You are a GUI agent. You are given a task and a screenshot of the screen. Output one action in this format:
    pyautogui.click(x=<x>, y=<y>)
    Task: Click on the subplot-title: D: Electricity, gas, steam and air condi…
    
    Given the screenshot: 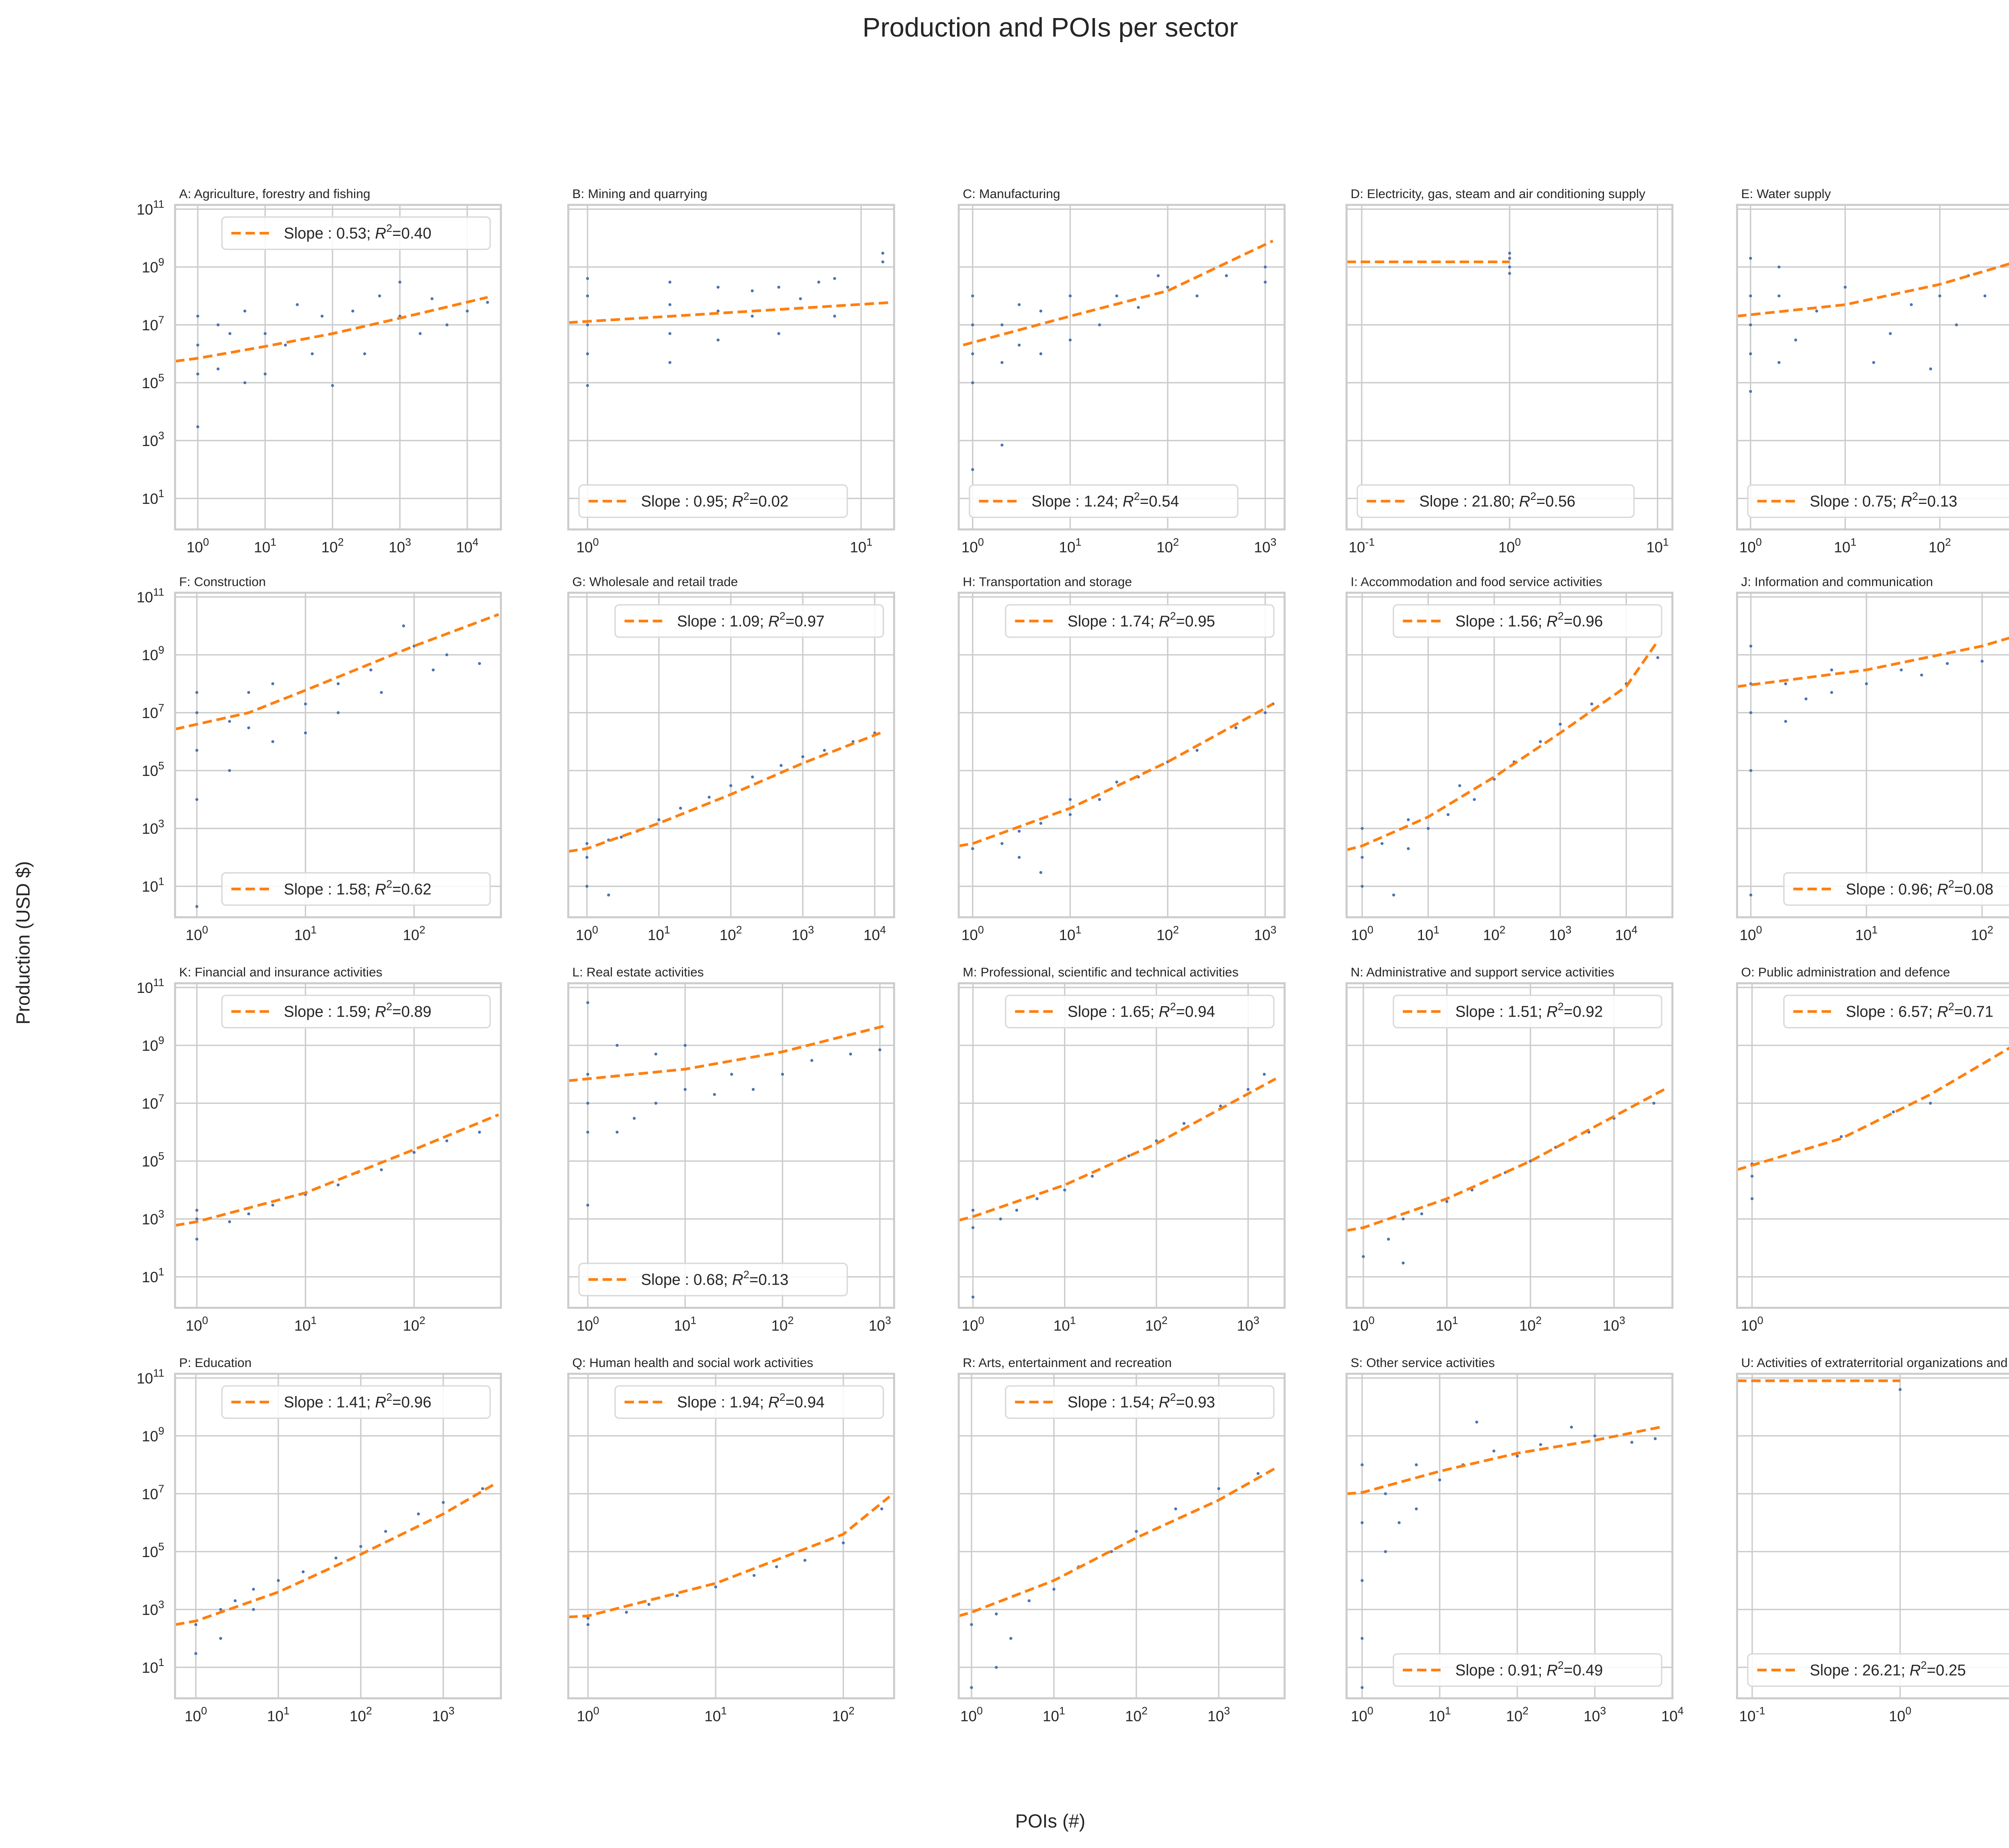 What is the action you would take?
    pyautogui.click(x=1497, y=193)
    